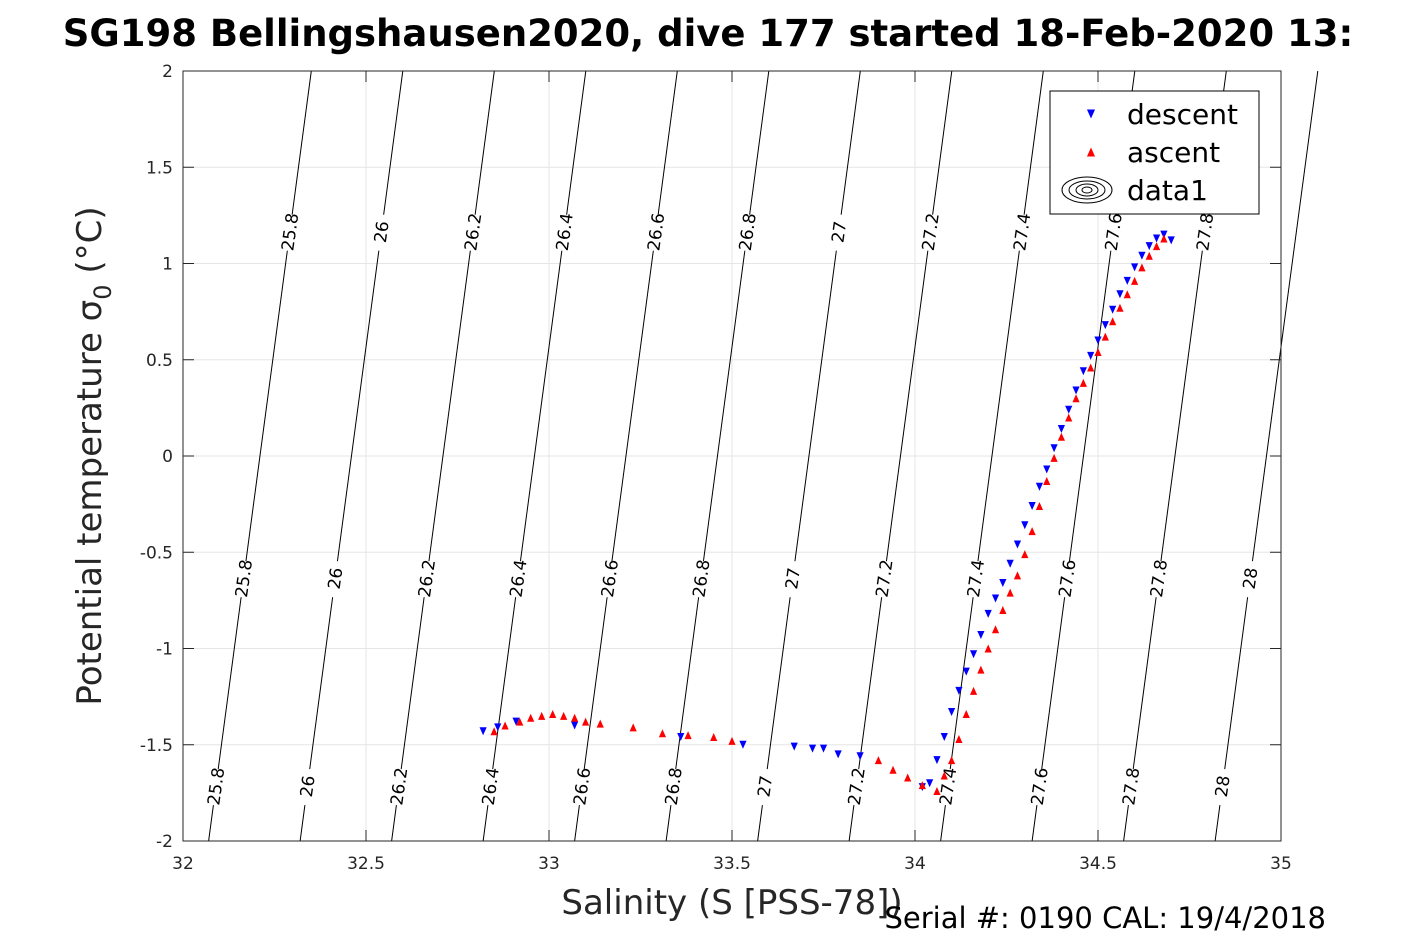 The height and width of the screenshot is (945, 1417). What do you see at coordinates (93, 455) in the screenshot?
I see `y-axis-label: Potential temperature σ0 (°C)` at bounding box center [93, 455].